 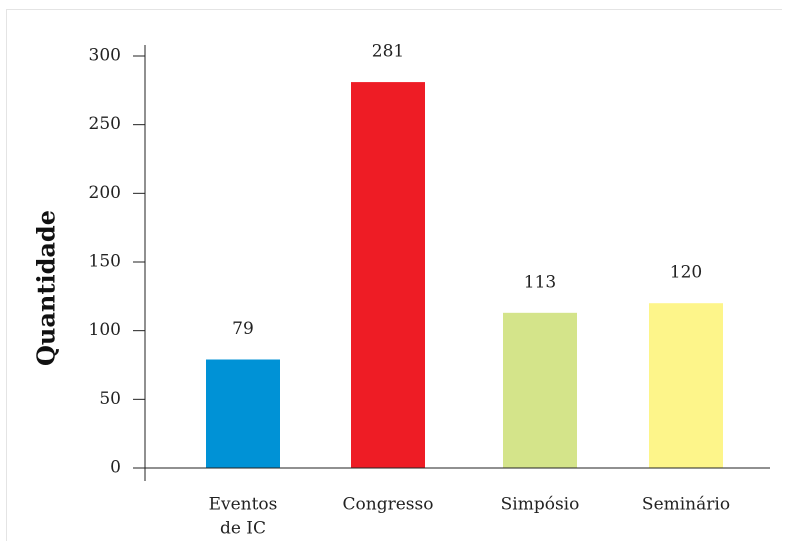 I want to click on x-tick-label: Simpósio, so click(x=540, y=505).